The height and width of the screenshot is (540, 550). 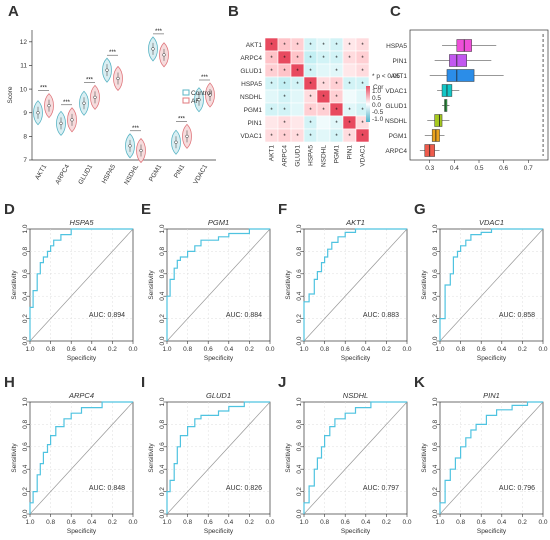 What do you see at coordinates (14, 458) in the screenshot?
I see `y-axis-title: Sensitivity` at bounding box center [14, 458].